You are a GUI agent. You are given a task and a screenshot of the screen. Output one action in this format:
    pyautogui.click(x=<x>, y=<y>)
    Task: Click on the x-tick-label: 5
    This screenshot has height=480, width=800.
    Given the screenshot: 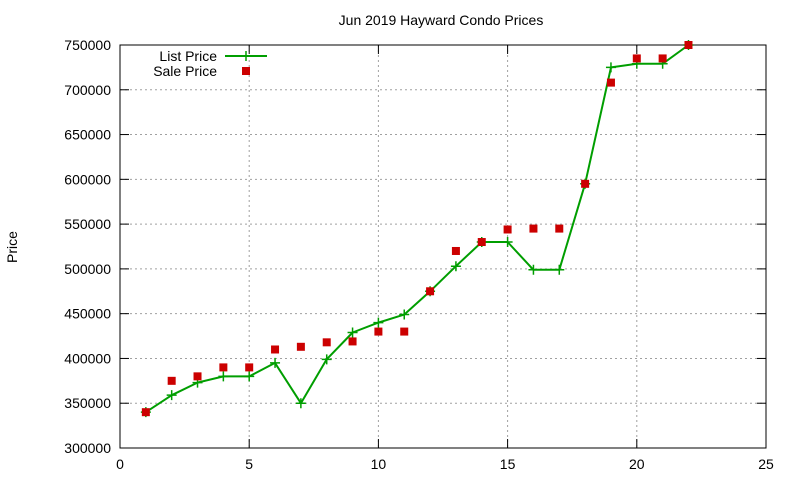 What is the action you would take?
    pyautogui.click(x=249, y=464)
    